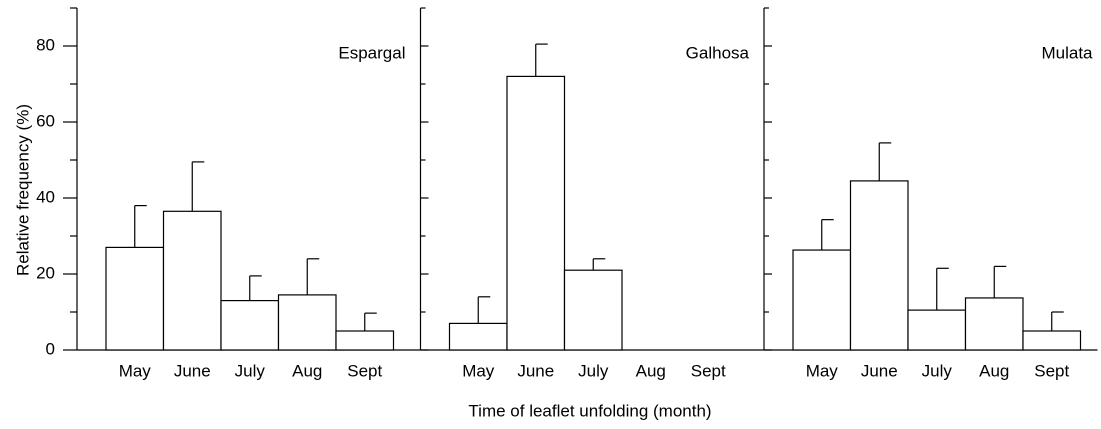 This screenshot has width=1101, height=429. I want to click on y-tick-label: 20, so click(45, 272).